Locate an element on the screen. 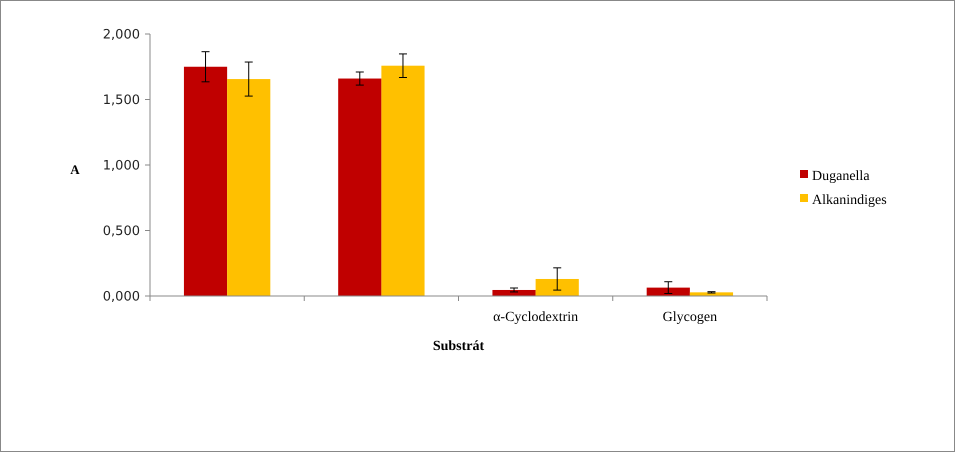 Image resolution: width=955 pixels, height=452 pixels. y-tick-label: 2,000 is located at coordinates (121, 35).